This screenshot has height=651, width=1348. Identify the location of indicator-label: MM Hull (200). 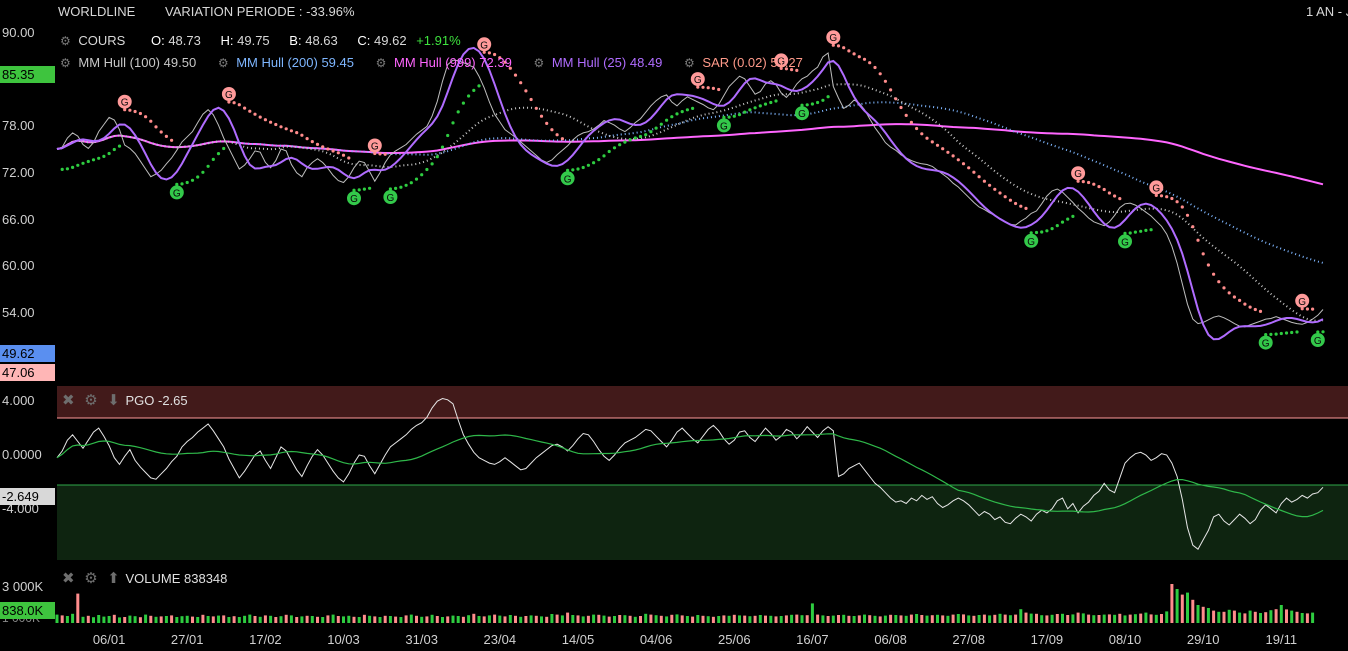
(277, 62).